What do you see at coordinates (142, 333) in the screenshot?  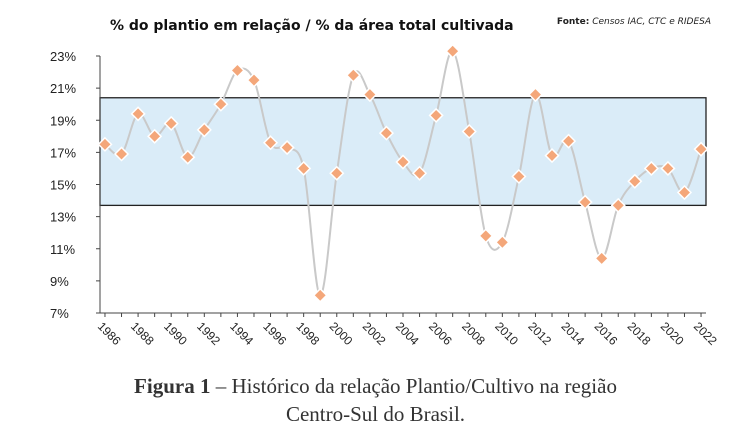 I see `x-tick-label: 1988` at bounding box center [142, 333].